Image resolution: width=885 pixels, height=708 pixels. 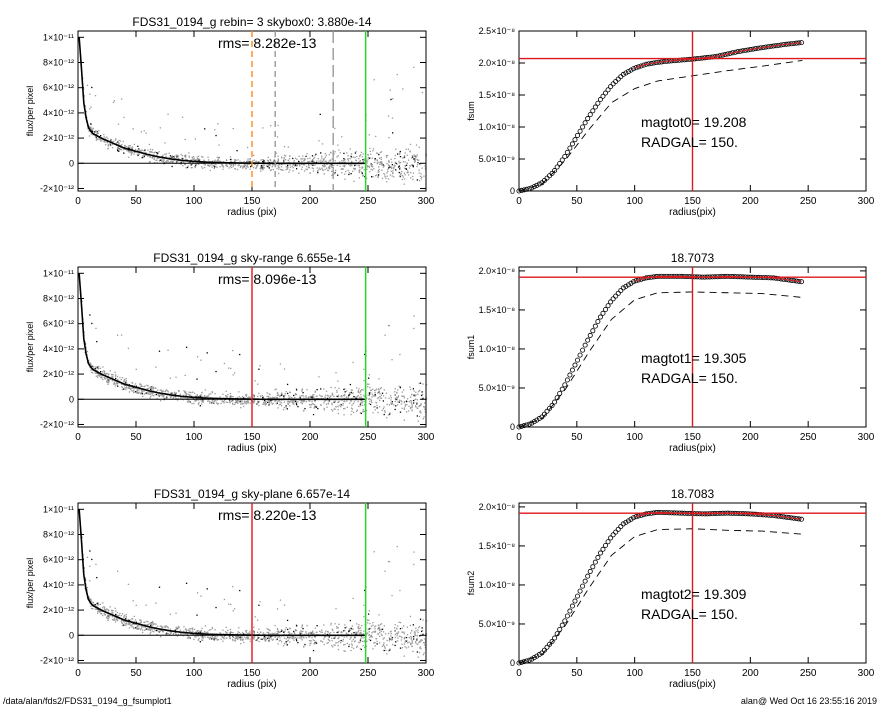 I want to click on x-tick-label: 150, so click(x=692, y=201).